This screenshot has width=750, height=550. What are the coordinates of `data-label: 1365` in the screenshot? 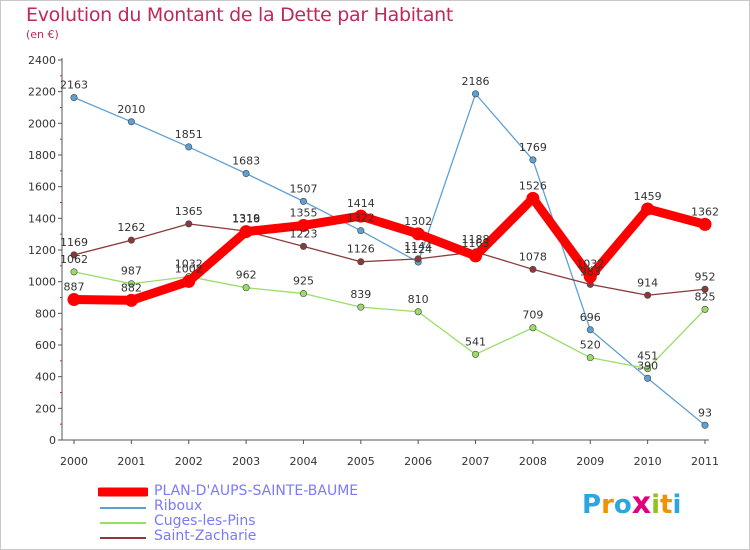 It's located at (189, 211).